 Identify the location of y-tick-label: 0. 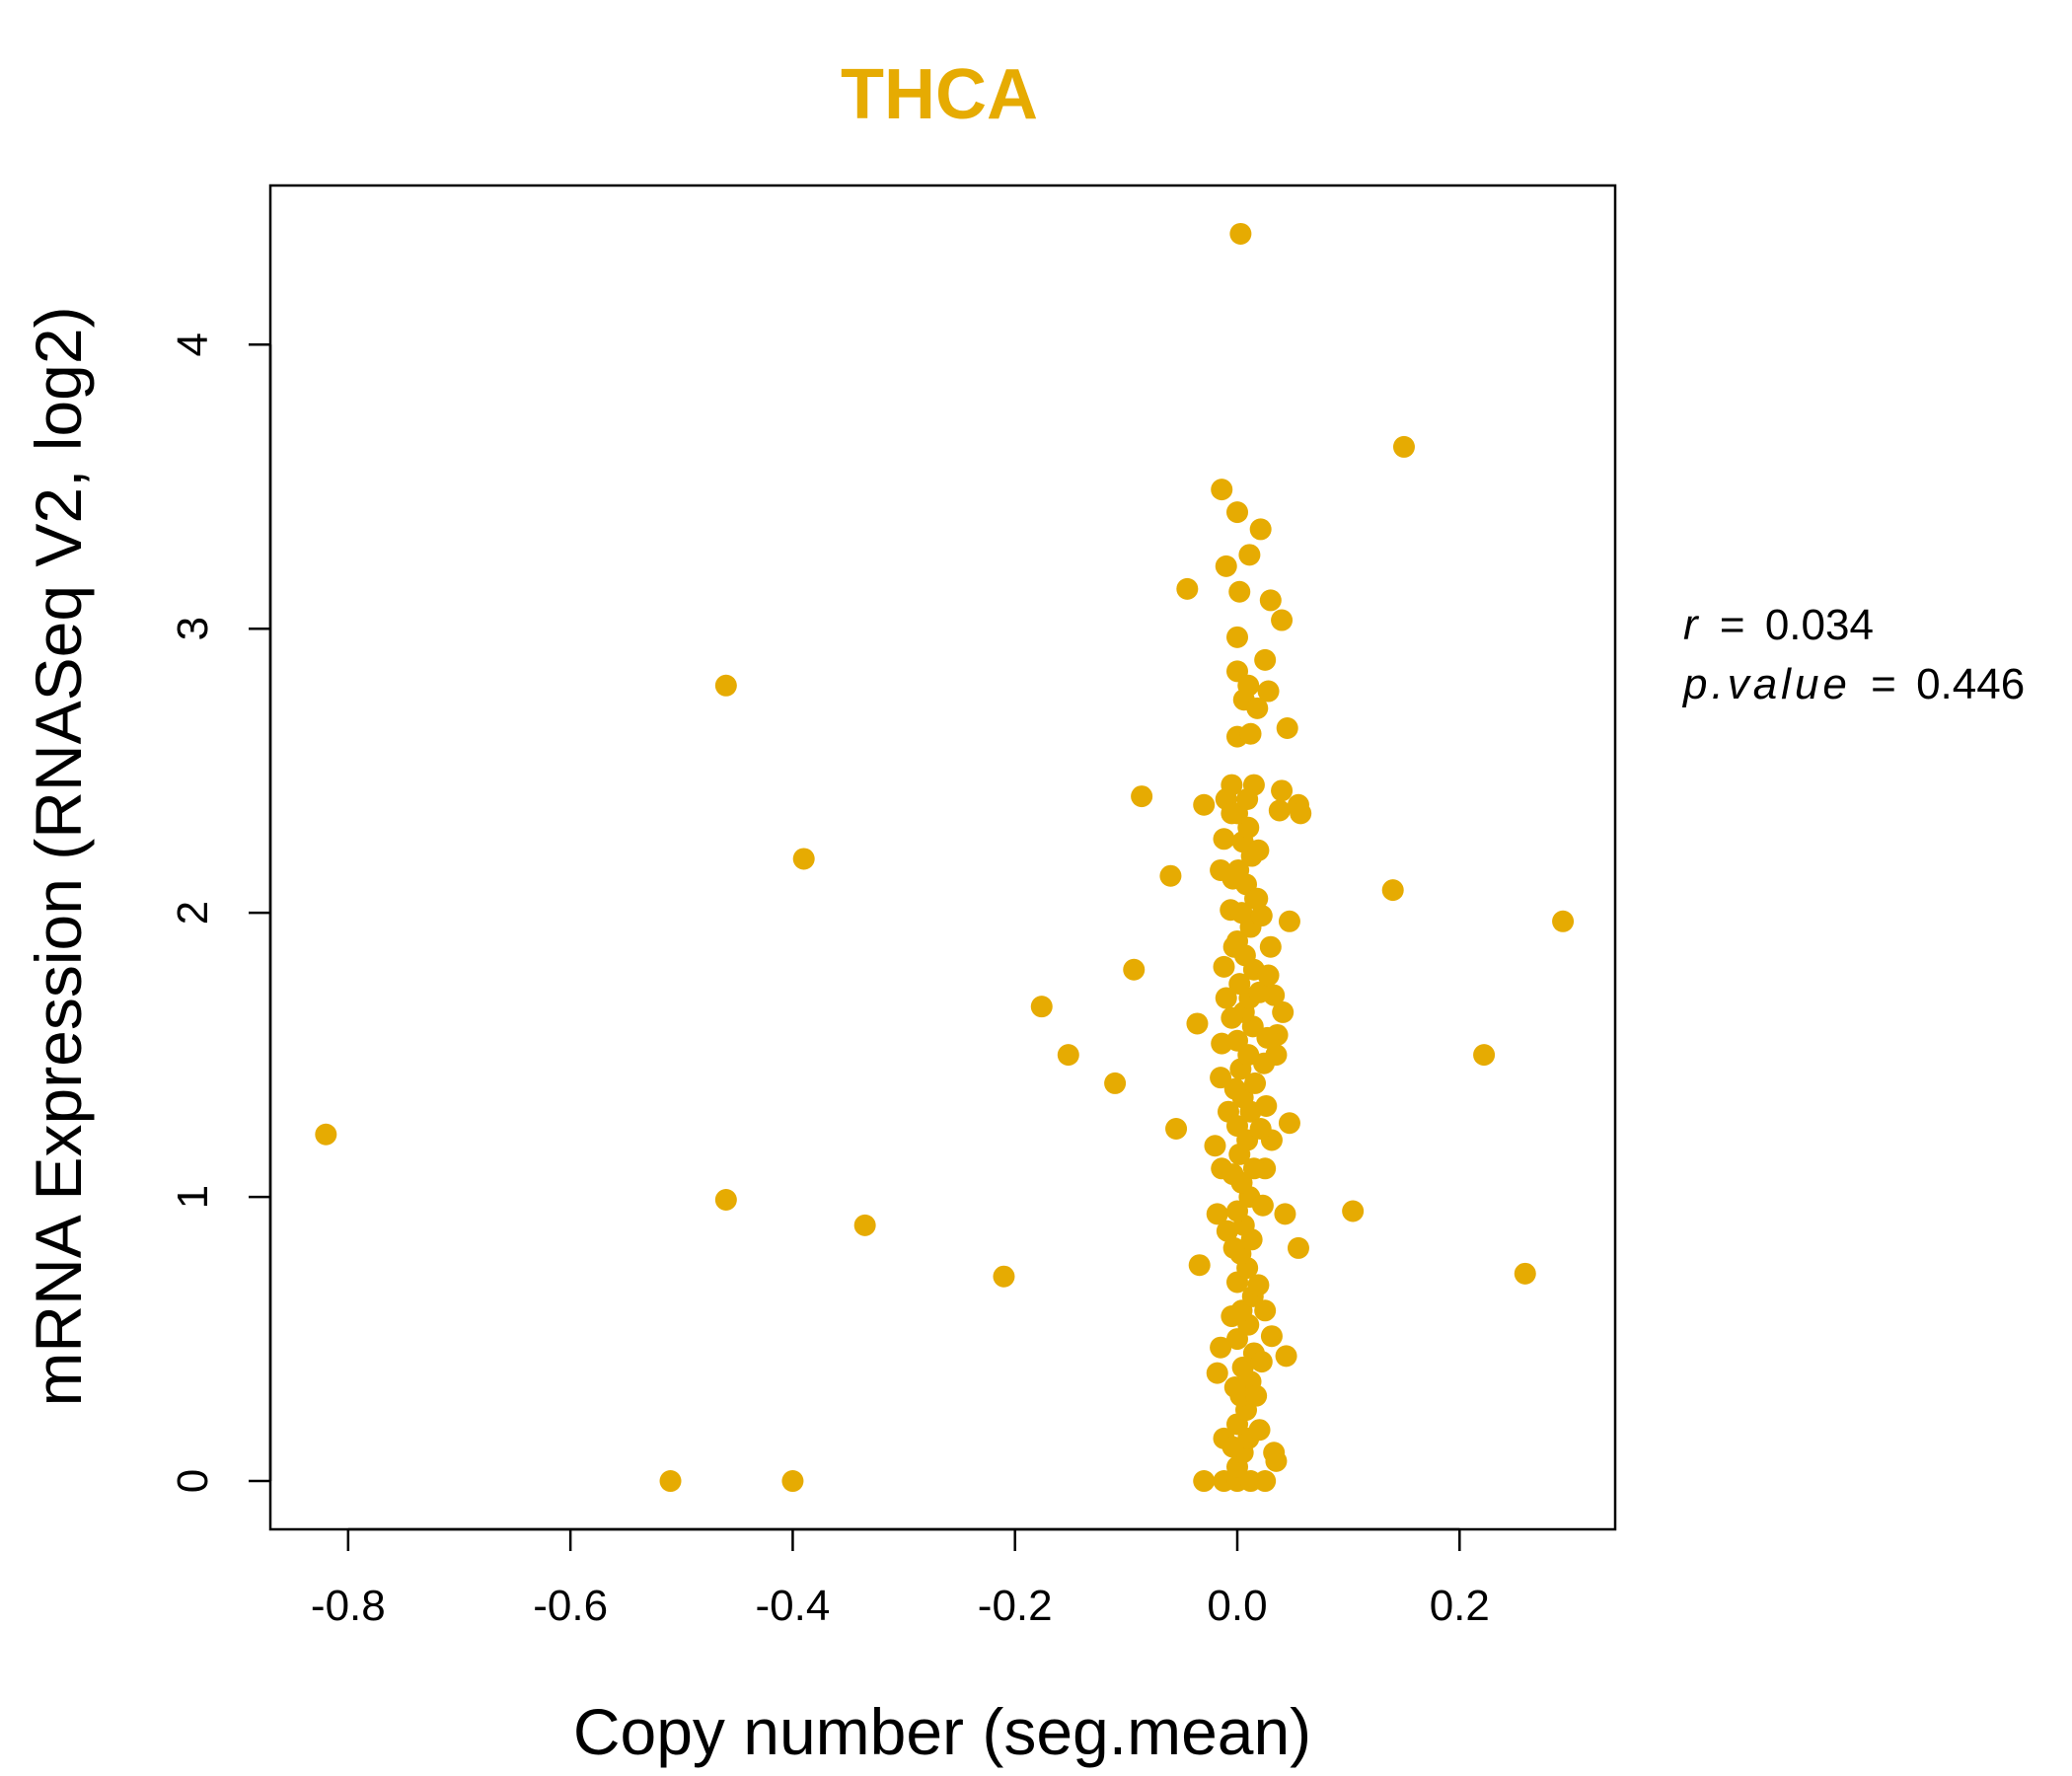
(193, 1481).